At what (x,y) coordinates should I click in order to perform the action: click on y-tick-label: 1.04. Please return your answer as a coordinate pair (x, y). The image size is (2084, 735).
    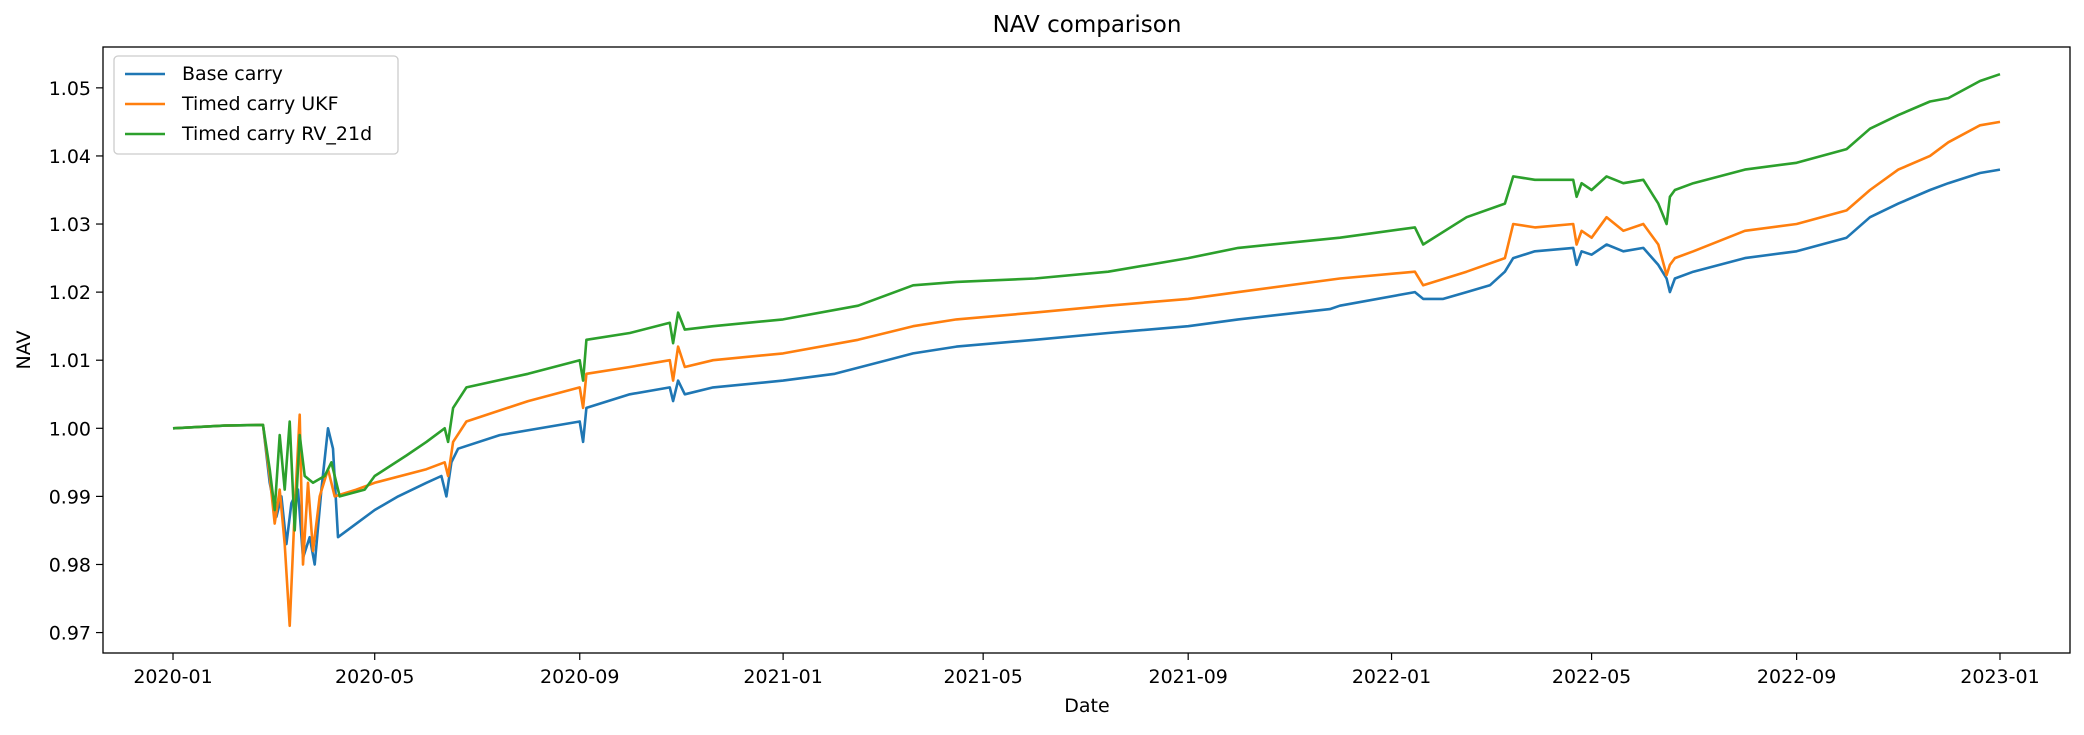
    Looking at the image, I should click on (70, 157).